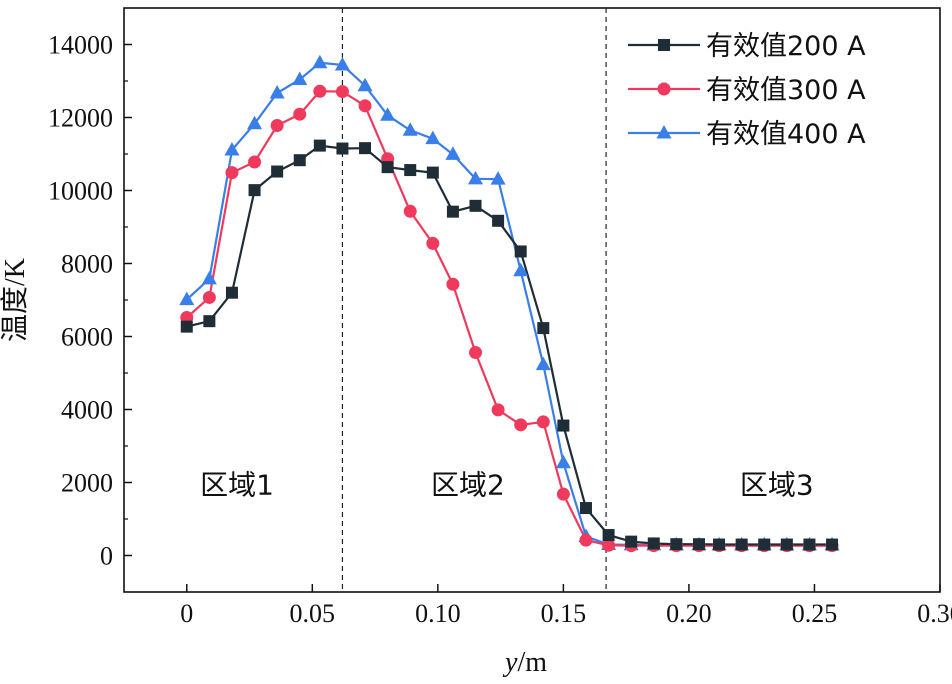 The width and height of the screenshot is (952, 684). Describe the element at coordinates (786, 134) in the screenshot. I see `legend-label: 有效值400 A` at that location.